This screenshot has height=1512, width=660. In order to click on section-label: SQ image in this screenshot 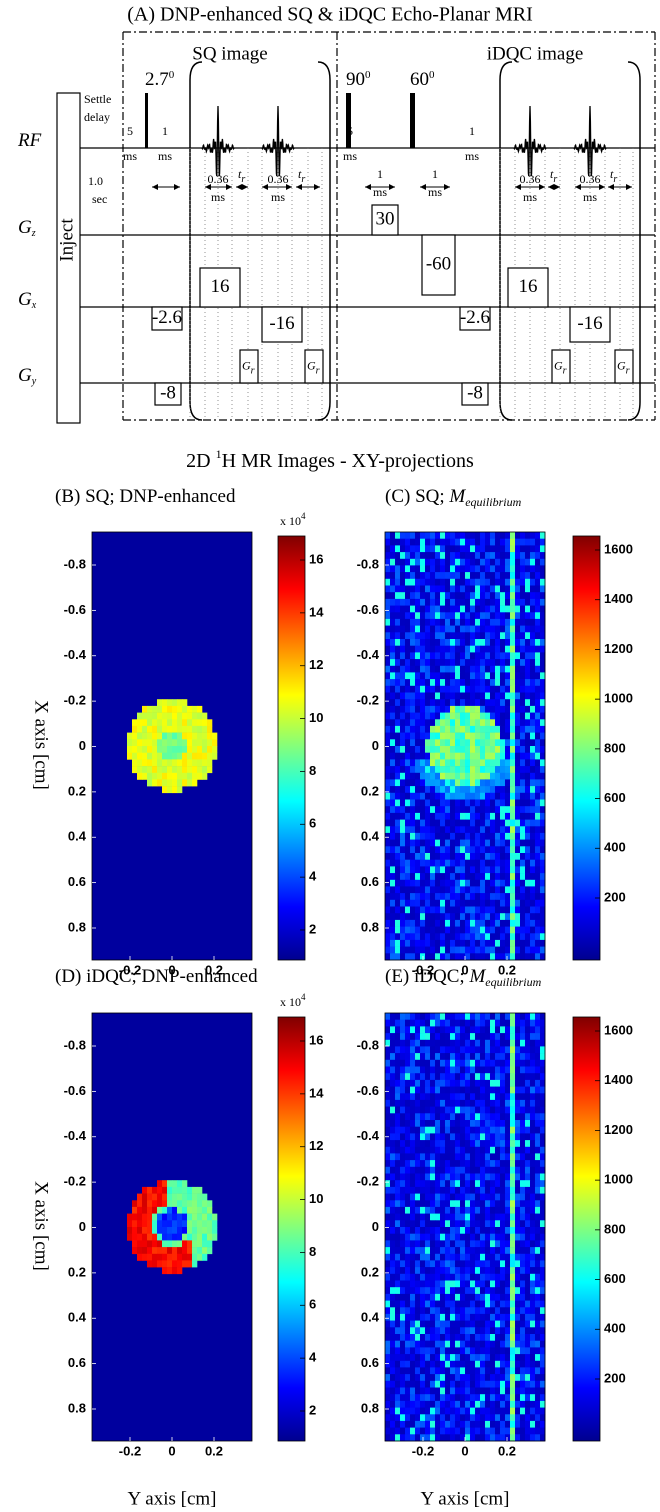, I will do `click(229, 53)`.